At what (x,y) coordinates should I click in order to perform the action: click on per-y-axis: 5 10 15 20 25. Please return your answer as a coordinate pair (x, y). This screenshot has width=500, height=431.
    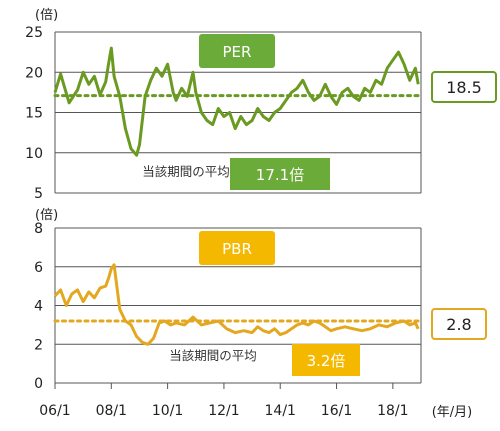
    Looking at the image, I should click on (34, 113).